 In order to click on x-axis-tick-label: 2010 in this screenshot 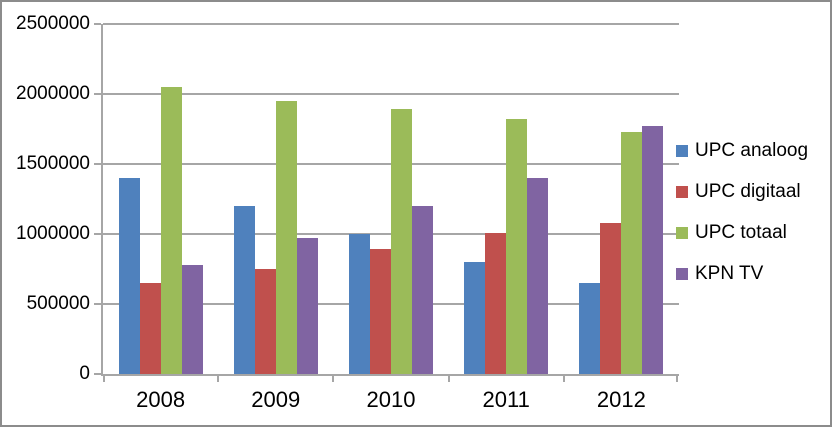, I will do `click(391, 399)`.